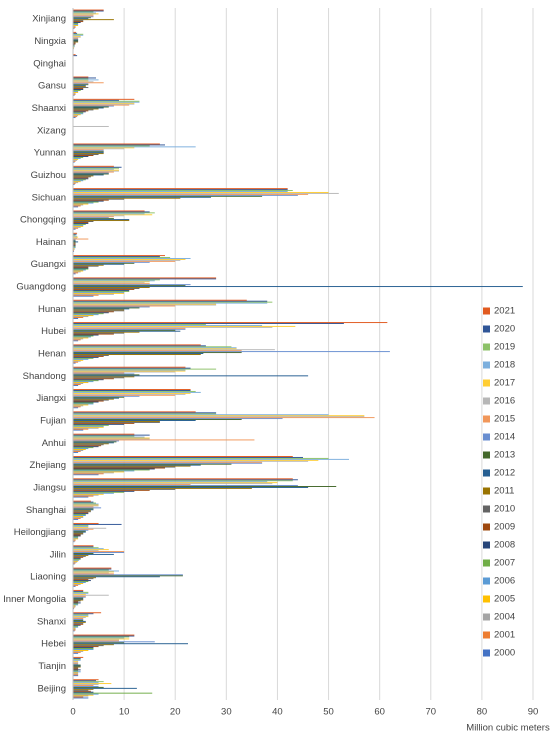 The width and height of the screenshot is (550, 740). What do you see at coordinates (52, 86) in the screenshot?
I see `y-tick-label: Gansu` at bounding box center [52, 86].